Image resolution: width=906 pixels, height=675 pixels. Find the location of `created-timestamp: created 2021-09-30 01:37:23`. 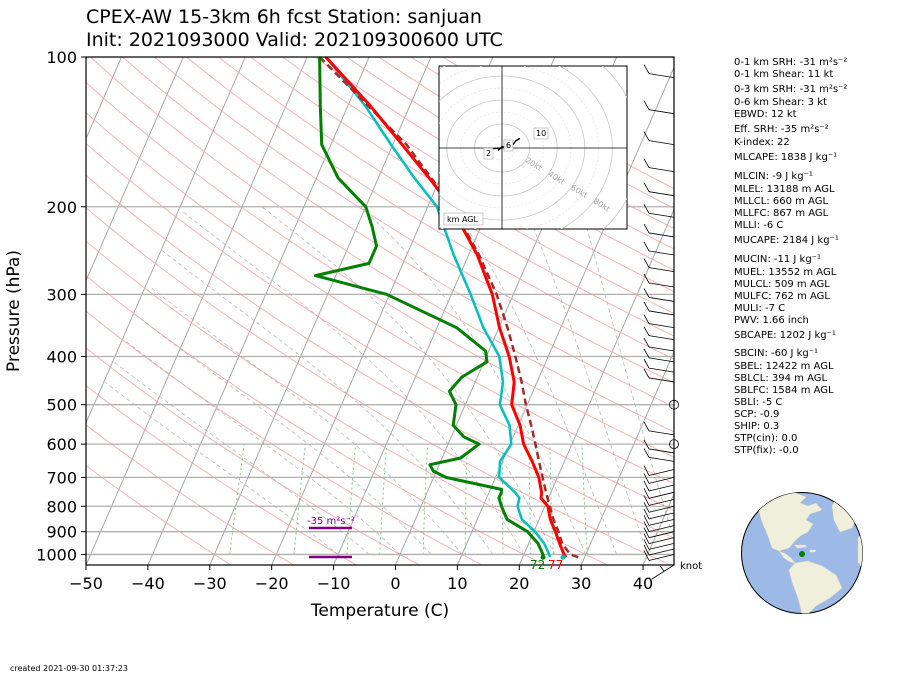

created-timestamp: created 2021-09-30 01:37:23 is located at coordinates (69, 668).